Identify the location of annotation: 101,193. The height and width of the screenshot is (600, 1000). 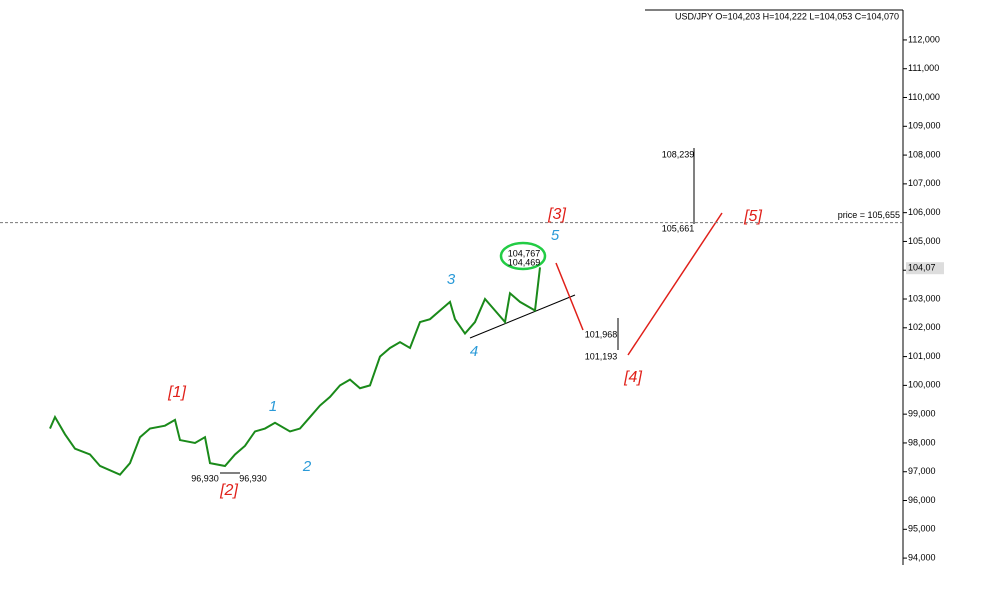
(601, 356).